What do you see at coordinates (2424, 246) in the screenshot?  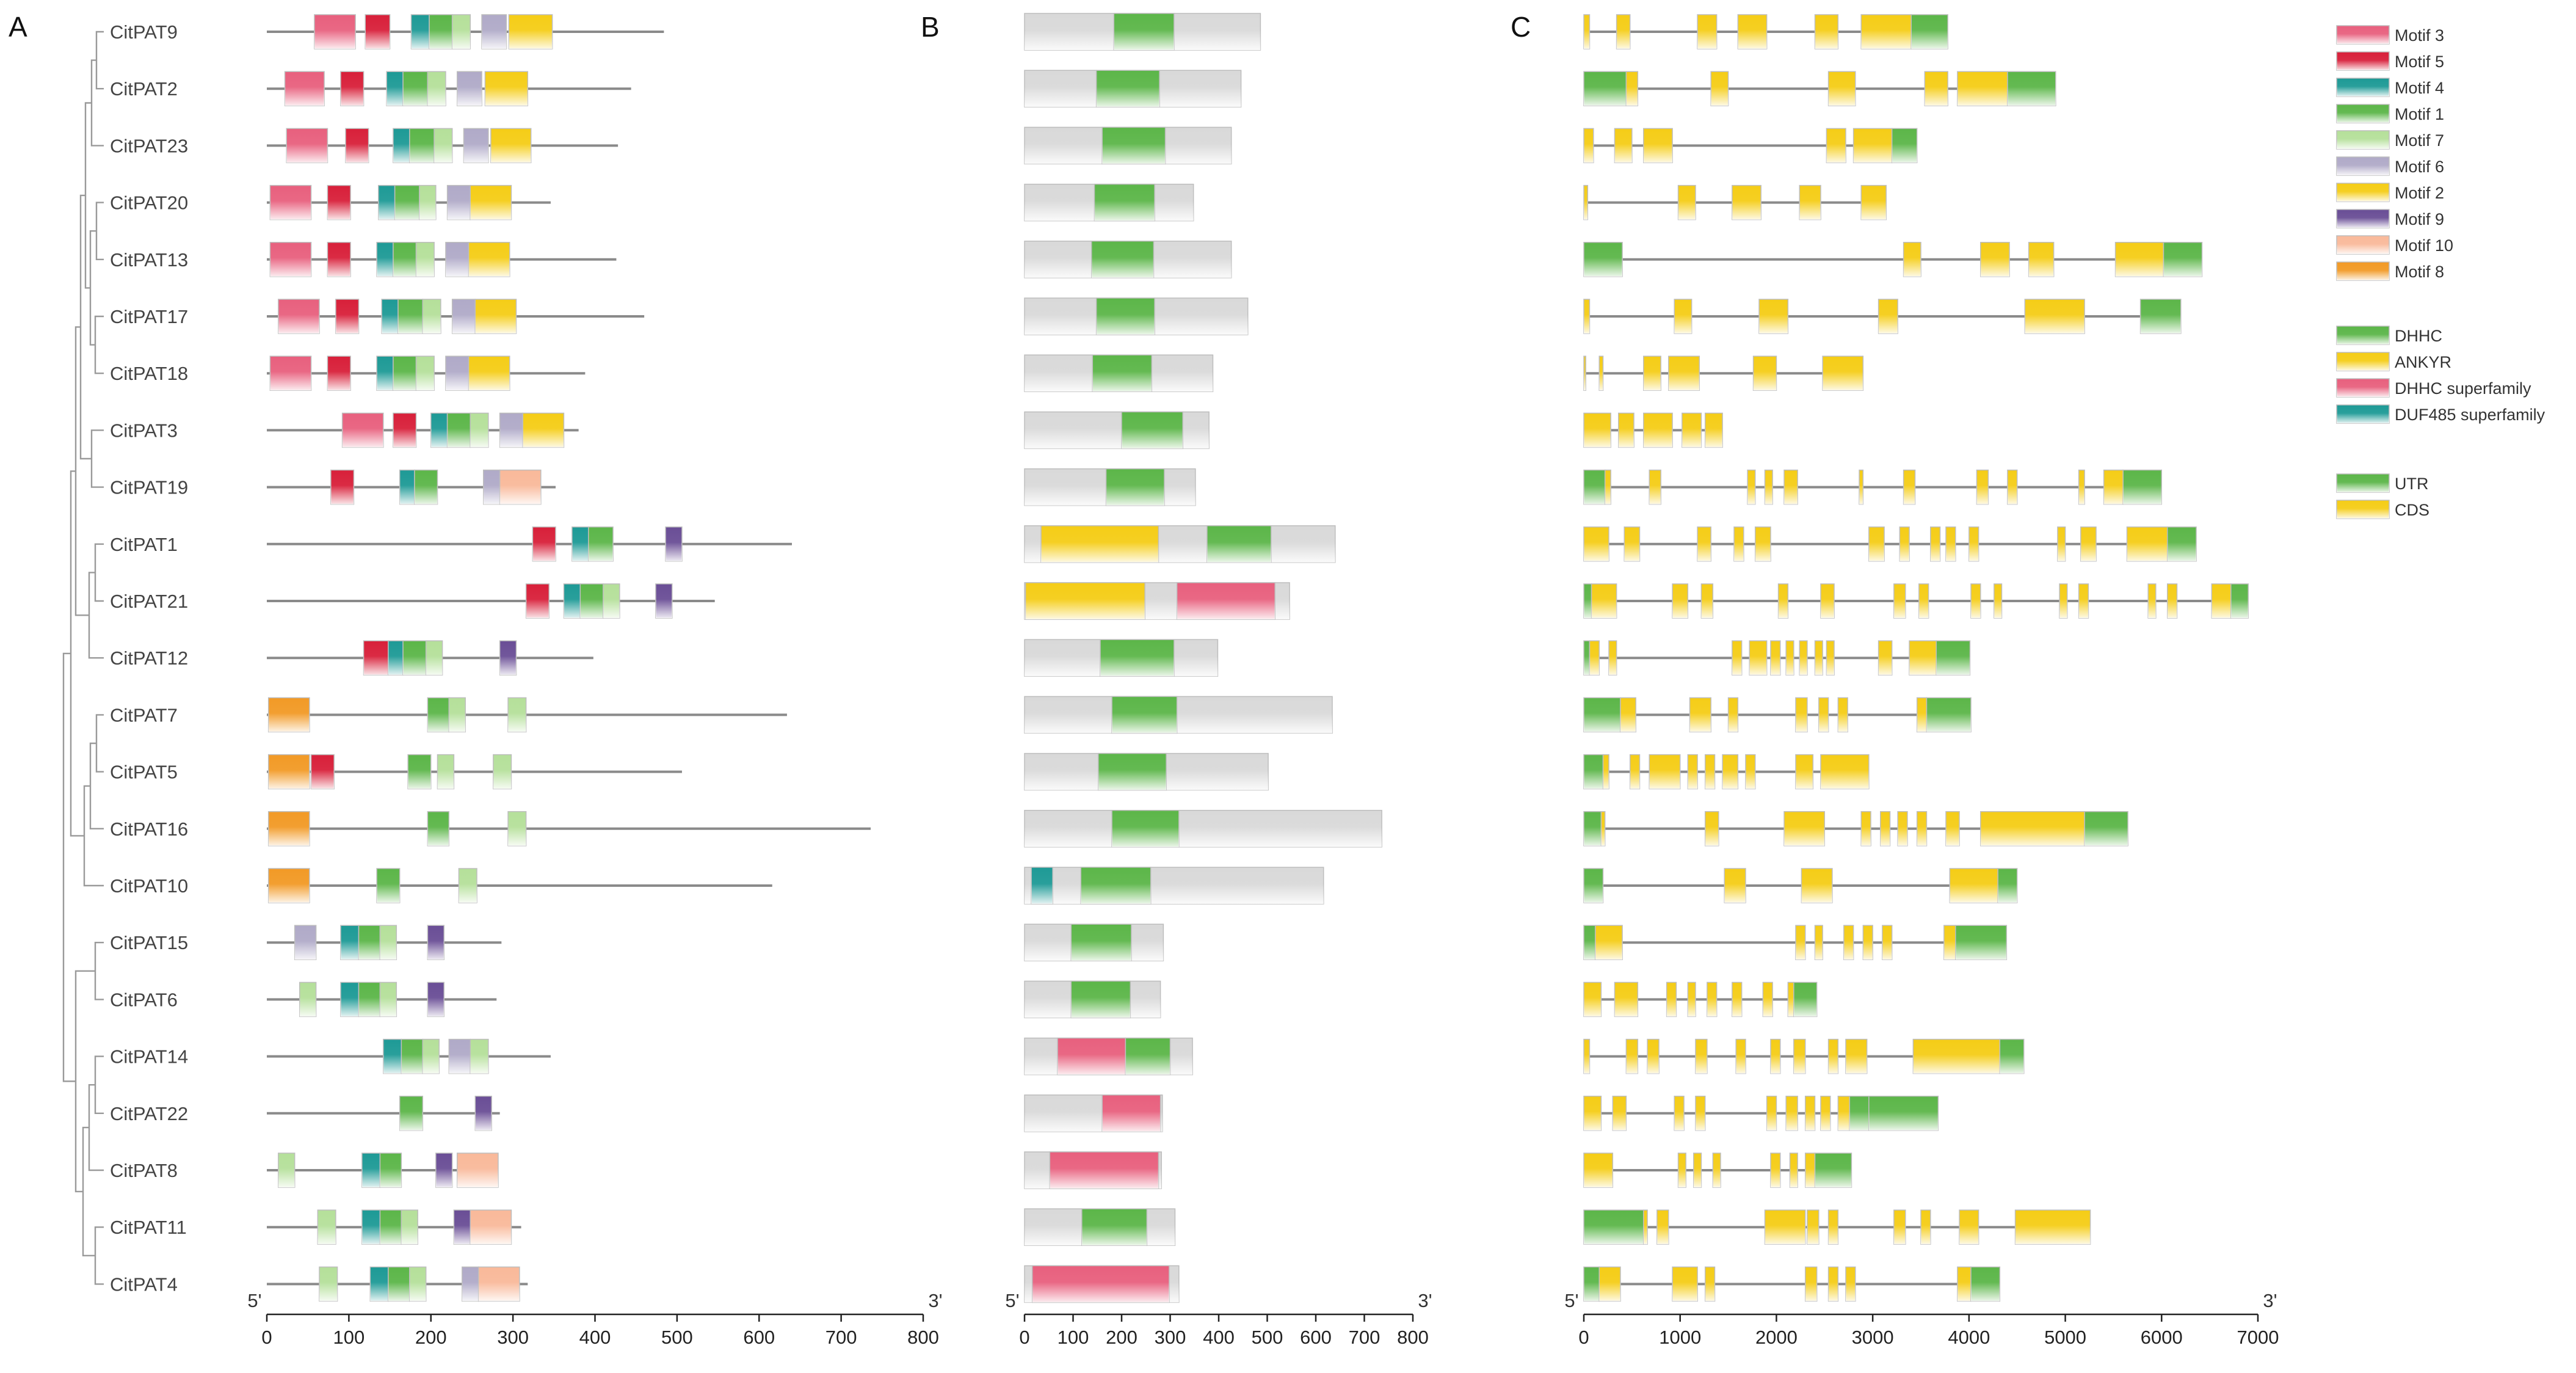 I see `legend-label: Motif 10` at bounding box center [2424, 246].